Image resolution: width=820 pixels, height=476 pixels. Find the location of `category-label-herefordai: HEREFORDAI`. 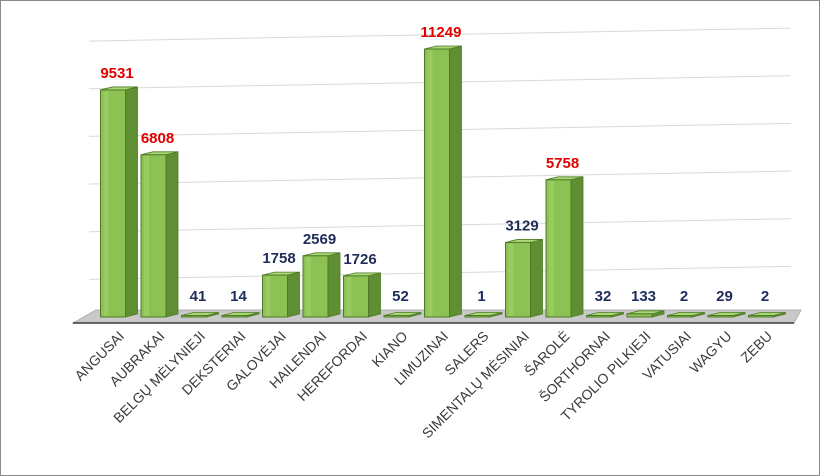

category-label-herefordai: HEREFORDAI is located at coordinates (332, 366).